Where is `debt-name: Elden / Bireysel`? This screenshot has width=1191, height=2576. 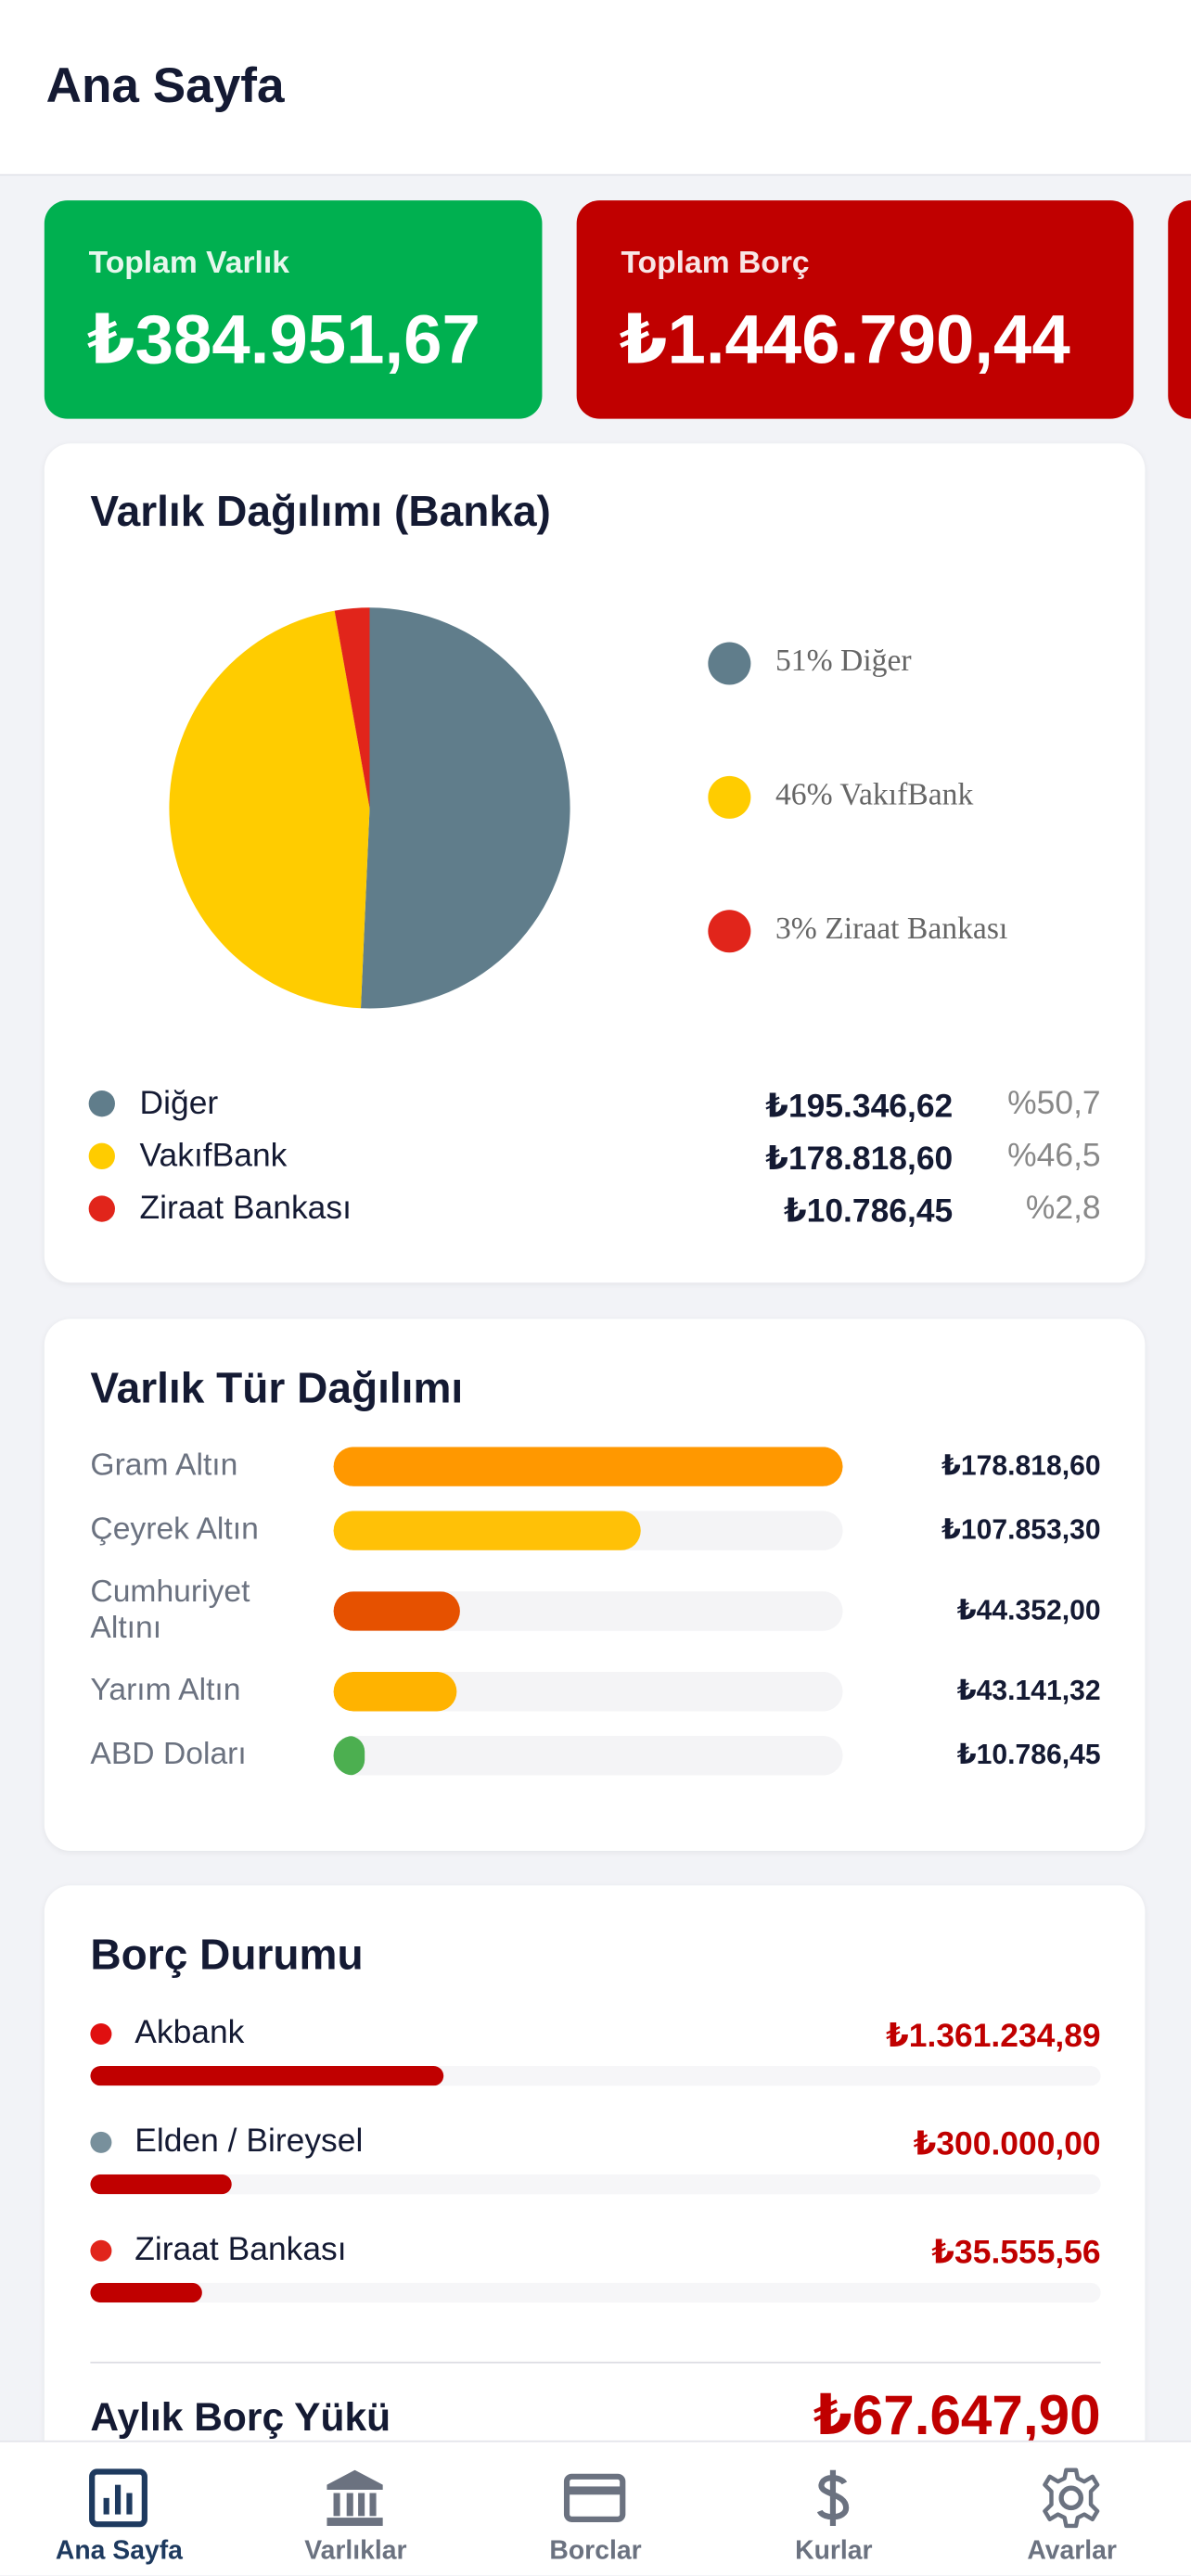 debt-name: Elden / Bireysel is located at coordinates (249, 2141).